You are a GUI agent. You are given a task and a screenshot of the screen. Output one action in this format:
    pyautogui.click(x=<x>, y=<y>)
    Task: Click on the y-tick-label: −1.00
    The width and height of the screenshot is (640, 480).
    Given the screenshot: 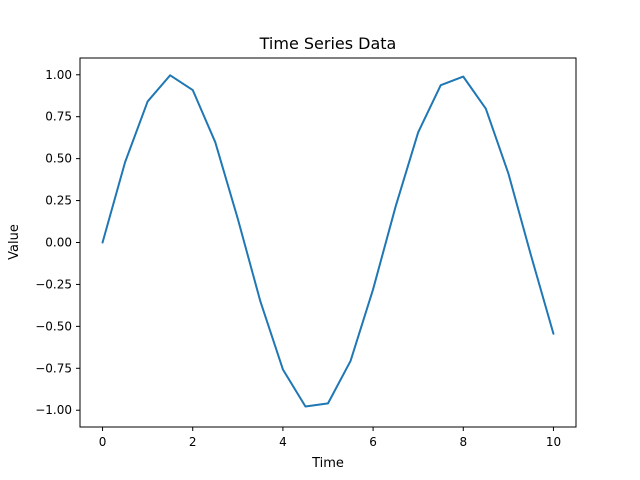 What is the action you would take?
    pyautogui.click(x=53, y=410)
    